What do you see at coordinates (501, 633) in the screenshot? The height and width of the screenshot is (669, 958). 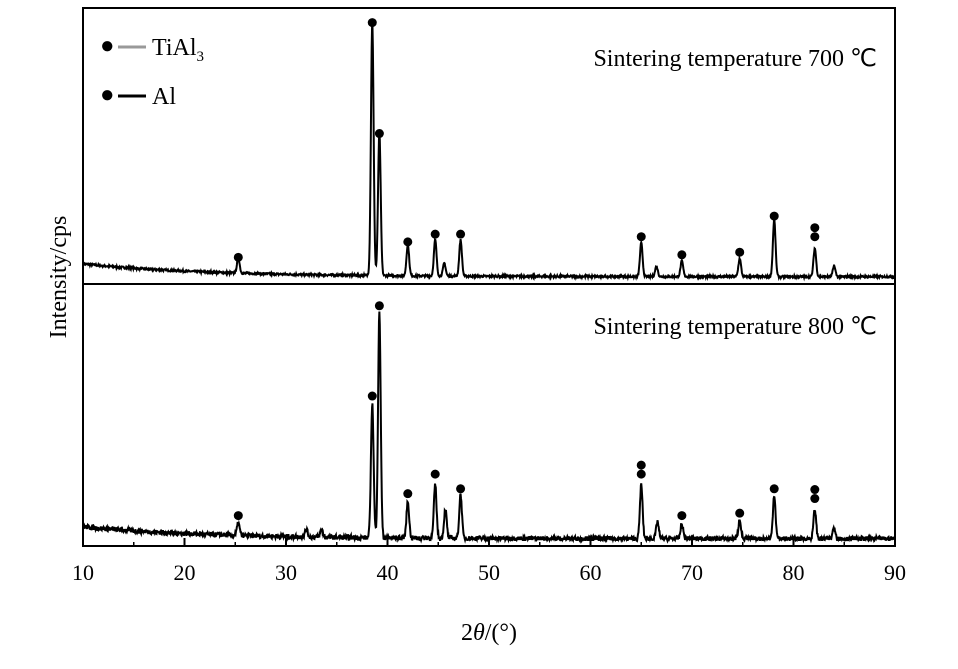 I see `x-axis-label-suffix: /(°)` at bounding box center [501, 633].